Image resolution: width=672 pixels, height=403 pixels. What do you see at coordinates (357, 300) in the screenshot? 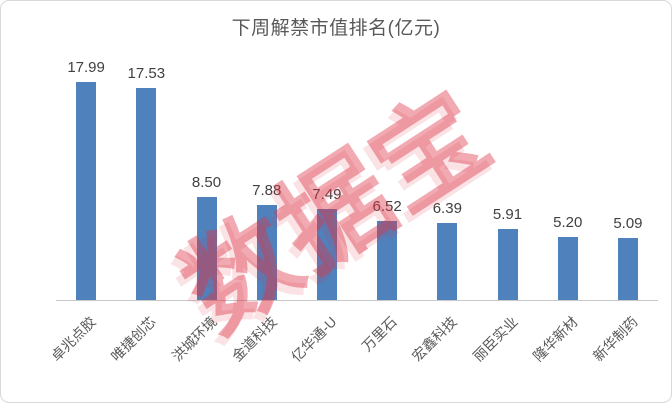
I see `x-axis-line` at bounding box center [357, 300].